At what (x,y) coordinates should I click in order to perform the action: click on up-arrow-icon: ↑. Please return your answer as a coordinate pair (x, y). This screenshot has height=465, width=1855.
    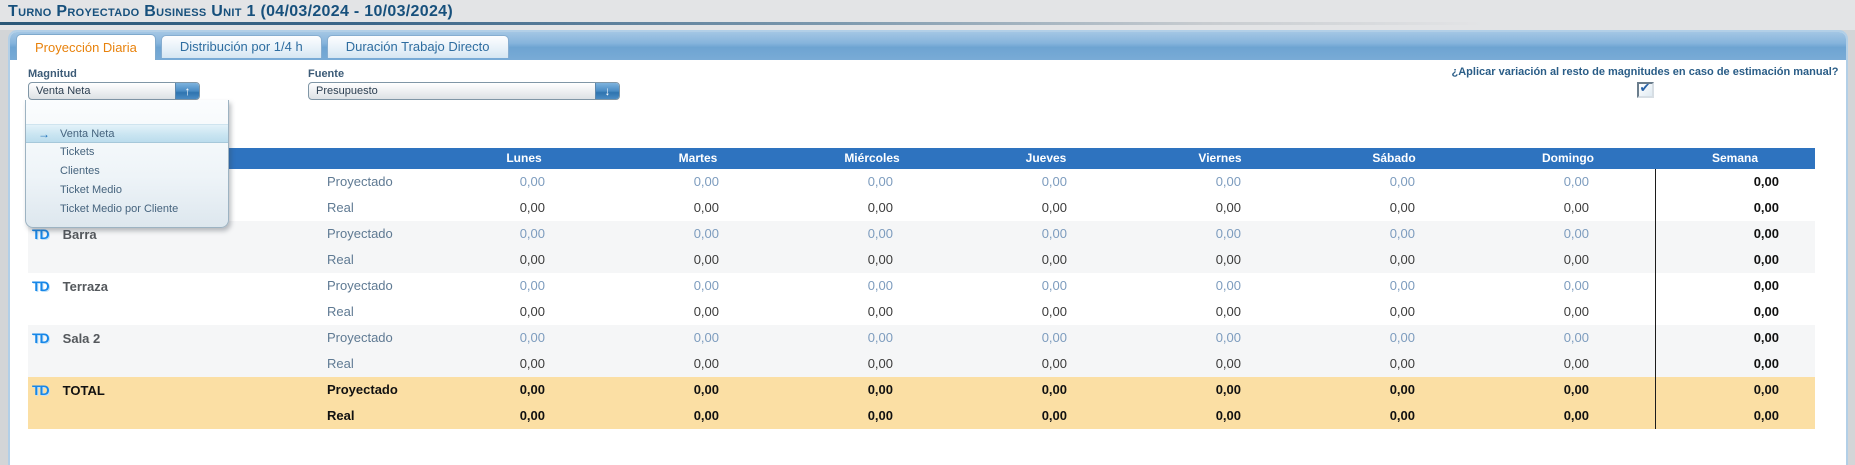
    Looking at the image, I should click on (187, 91).